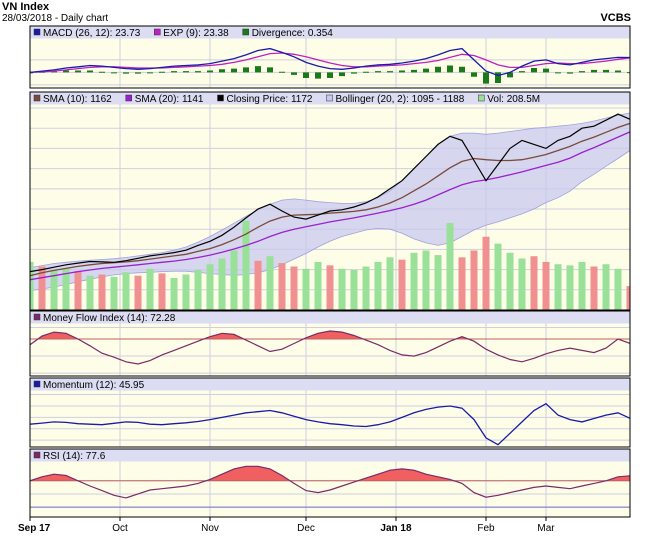  Describe the element at coordinates (330, 317) in the screenshot. I see `legend-strip` at that location.